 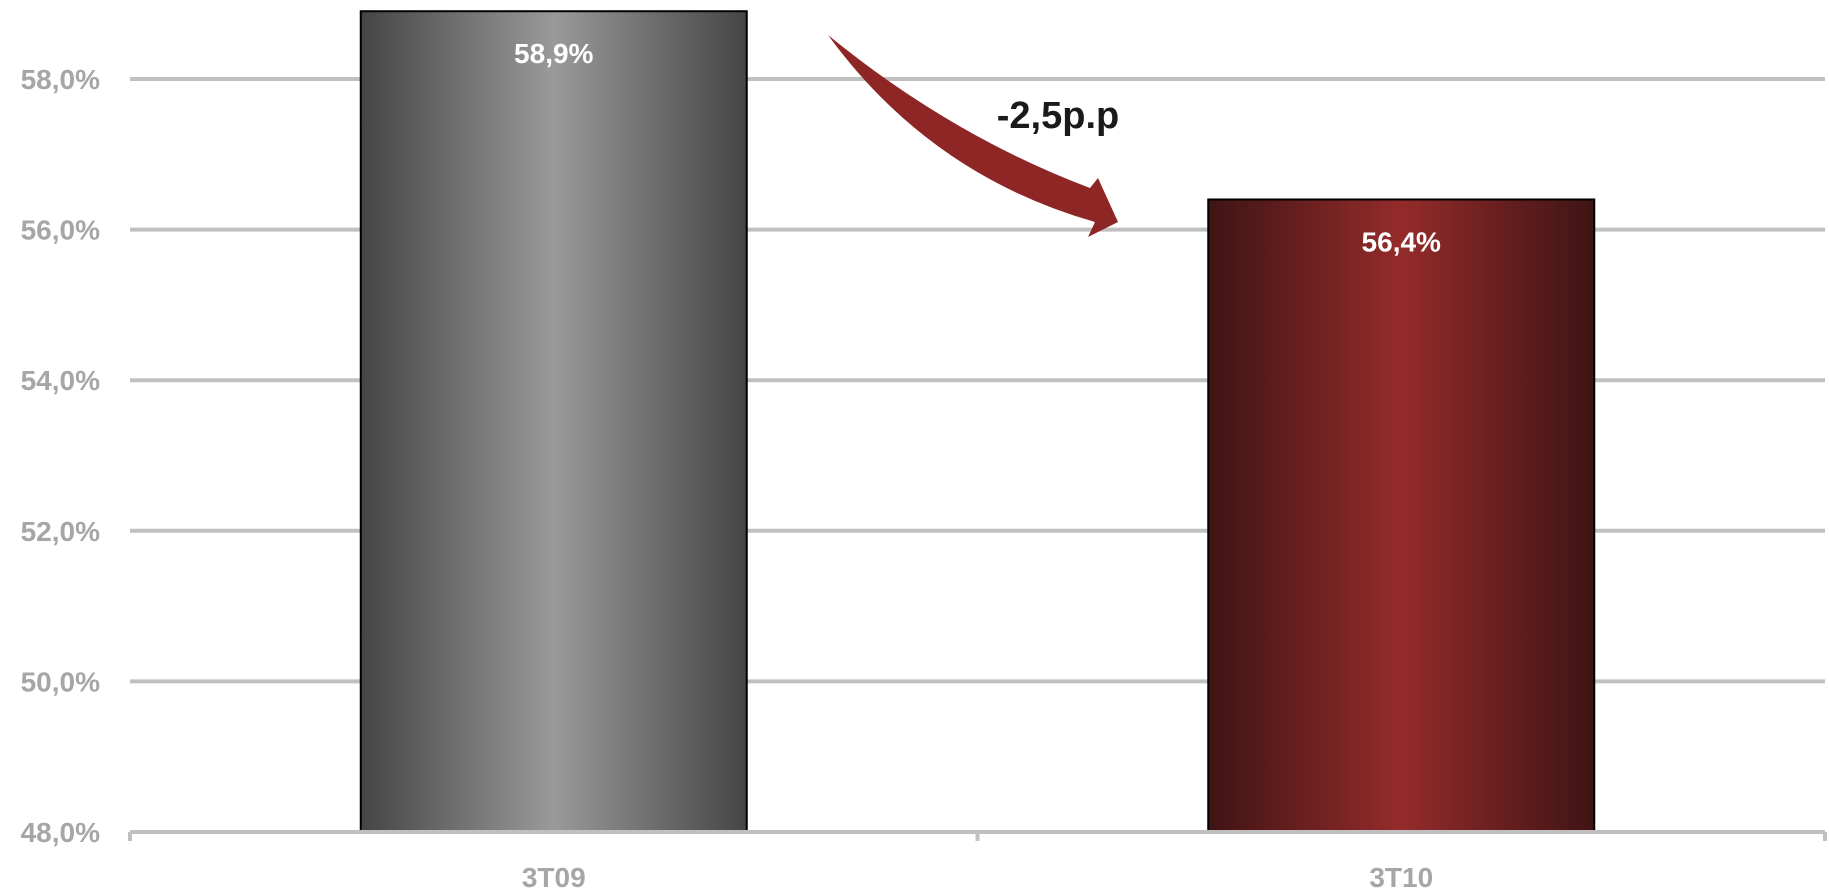 What do you see at coordinates (60, 681) in the screenshot?
I see `y-tick-label: 50,0%` at bounding box center [60, 681].